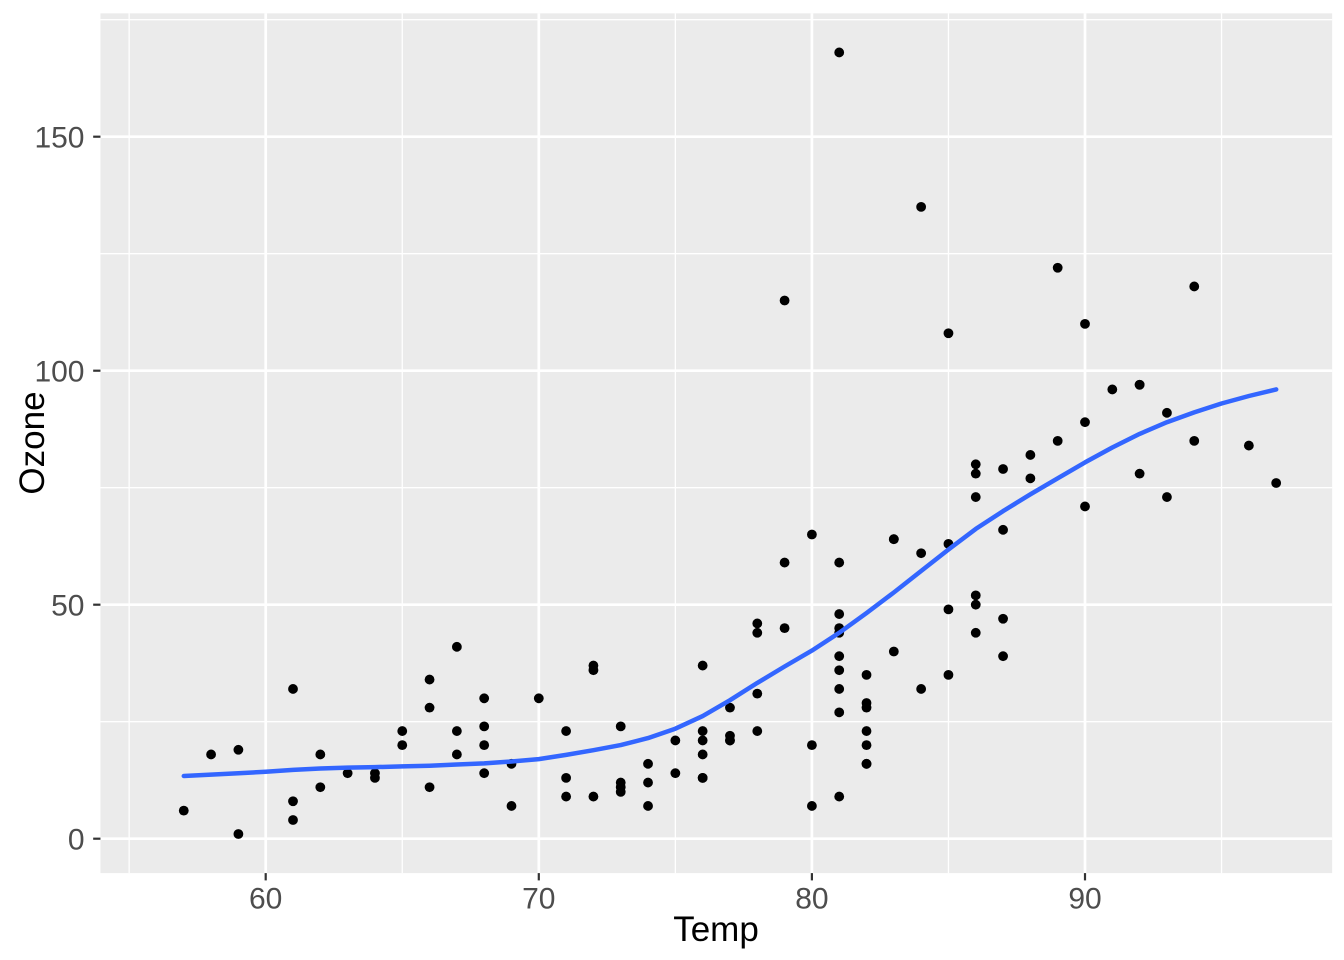 The image size is (1344, 960). I want to click on y-tick-label: 150, so click(59, 138).